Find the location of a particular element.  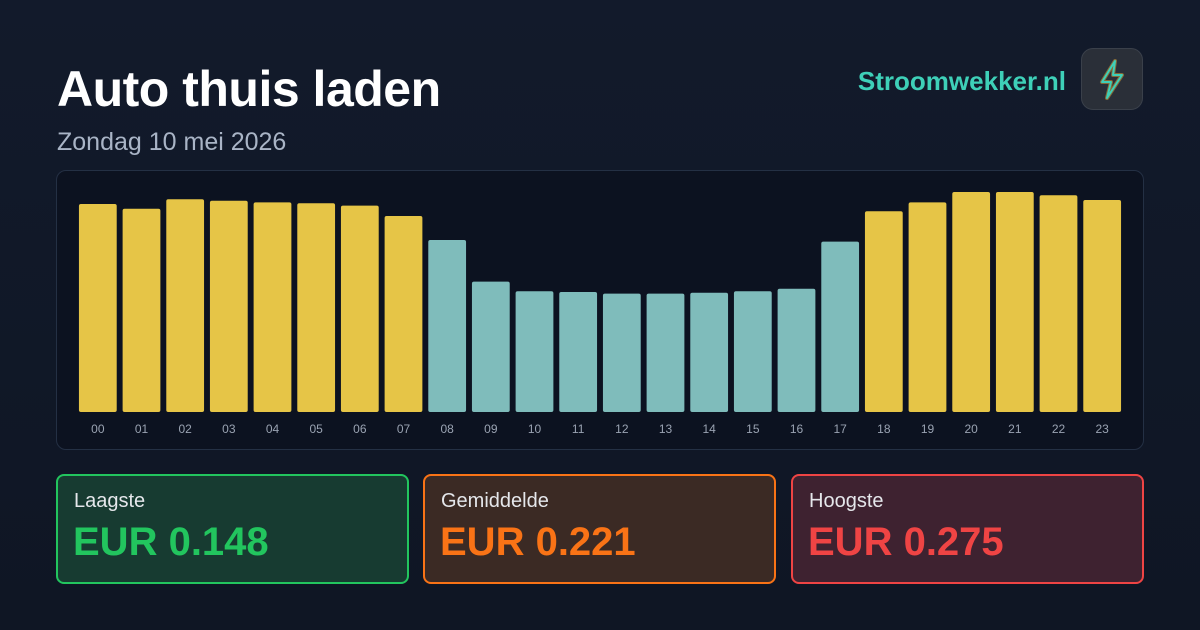

stat-value: EUR 0.148 is located at coordinates (171, 542).